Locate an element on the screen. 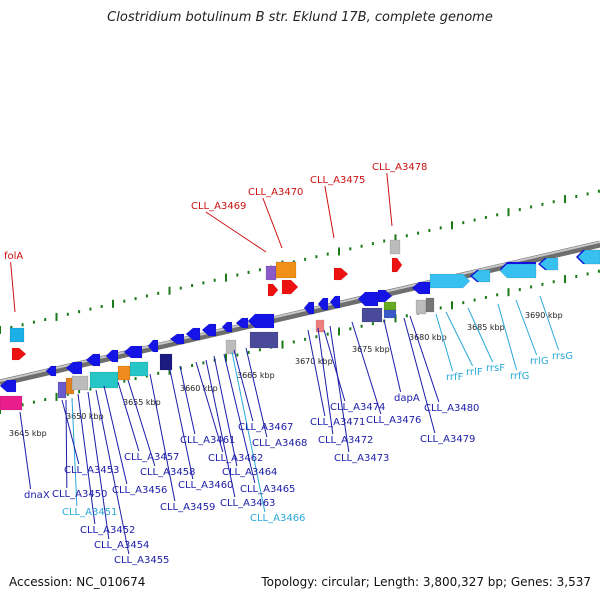  gene-label-dapa: dapA is located at coordinates (407, 398).